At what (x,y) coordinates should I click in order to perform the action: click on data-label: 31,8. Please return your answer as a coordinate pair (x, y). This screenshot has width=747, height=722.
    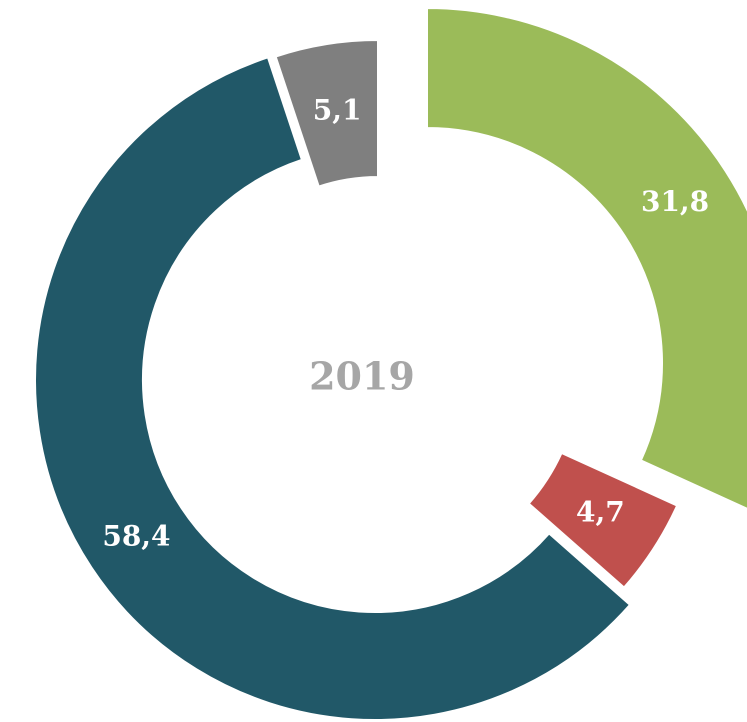
    Looking at the image, I should click on (675, 201).